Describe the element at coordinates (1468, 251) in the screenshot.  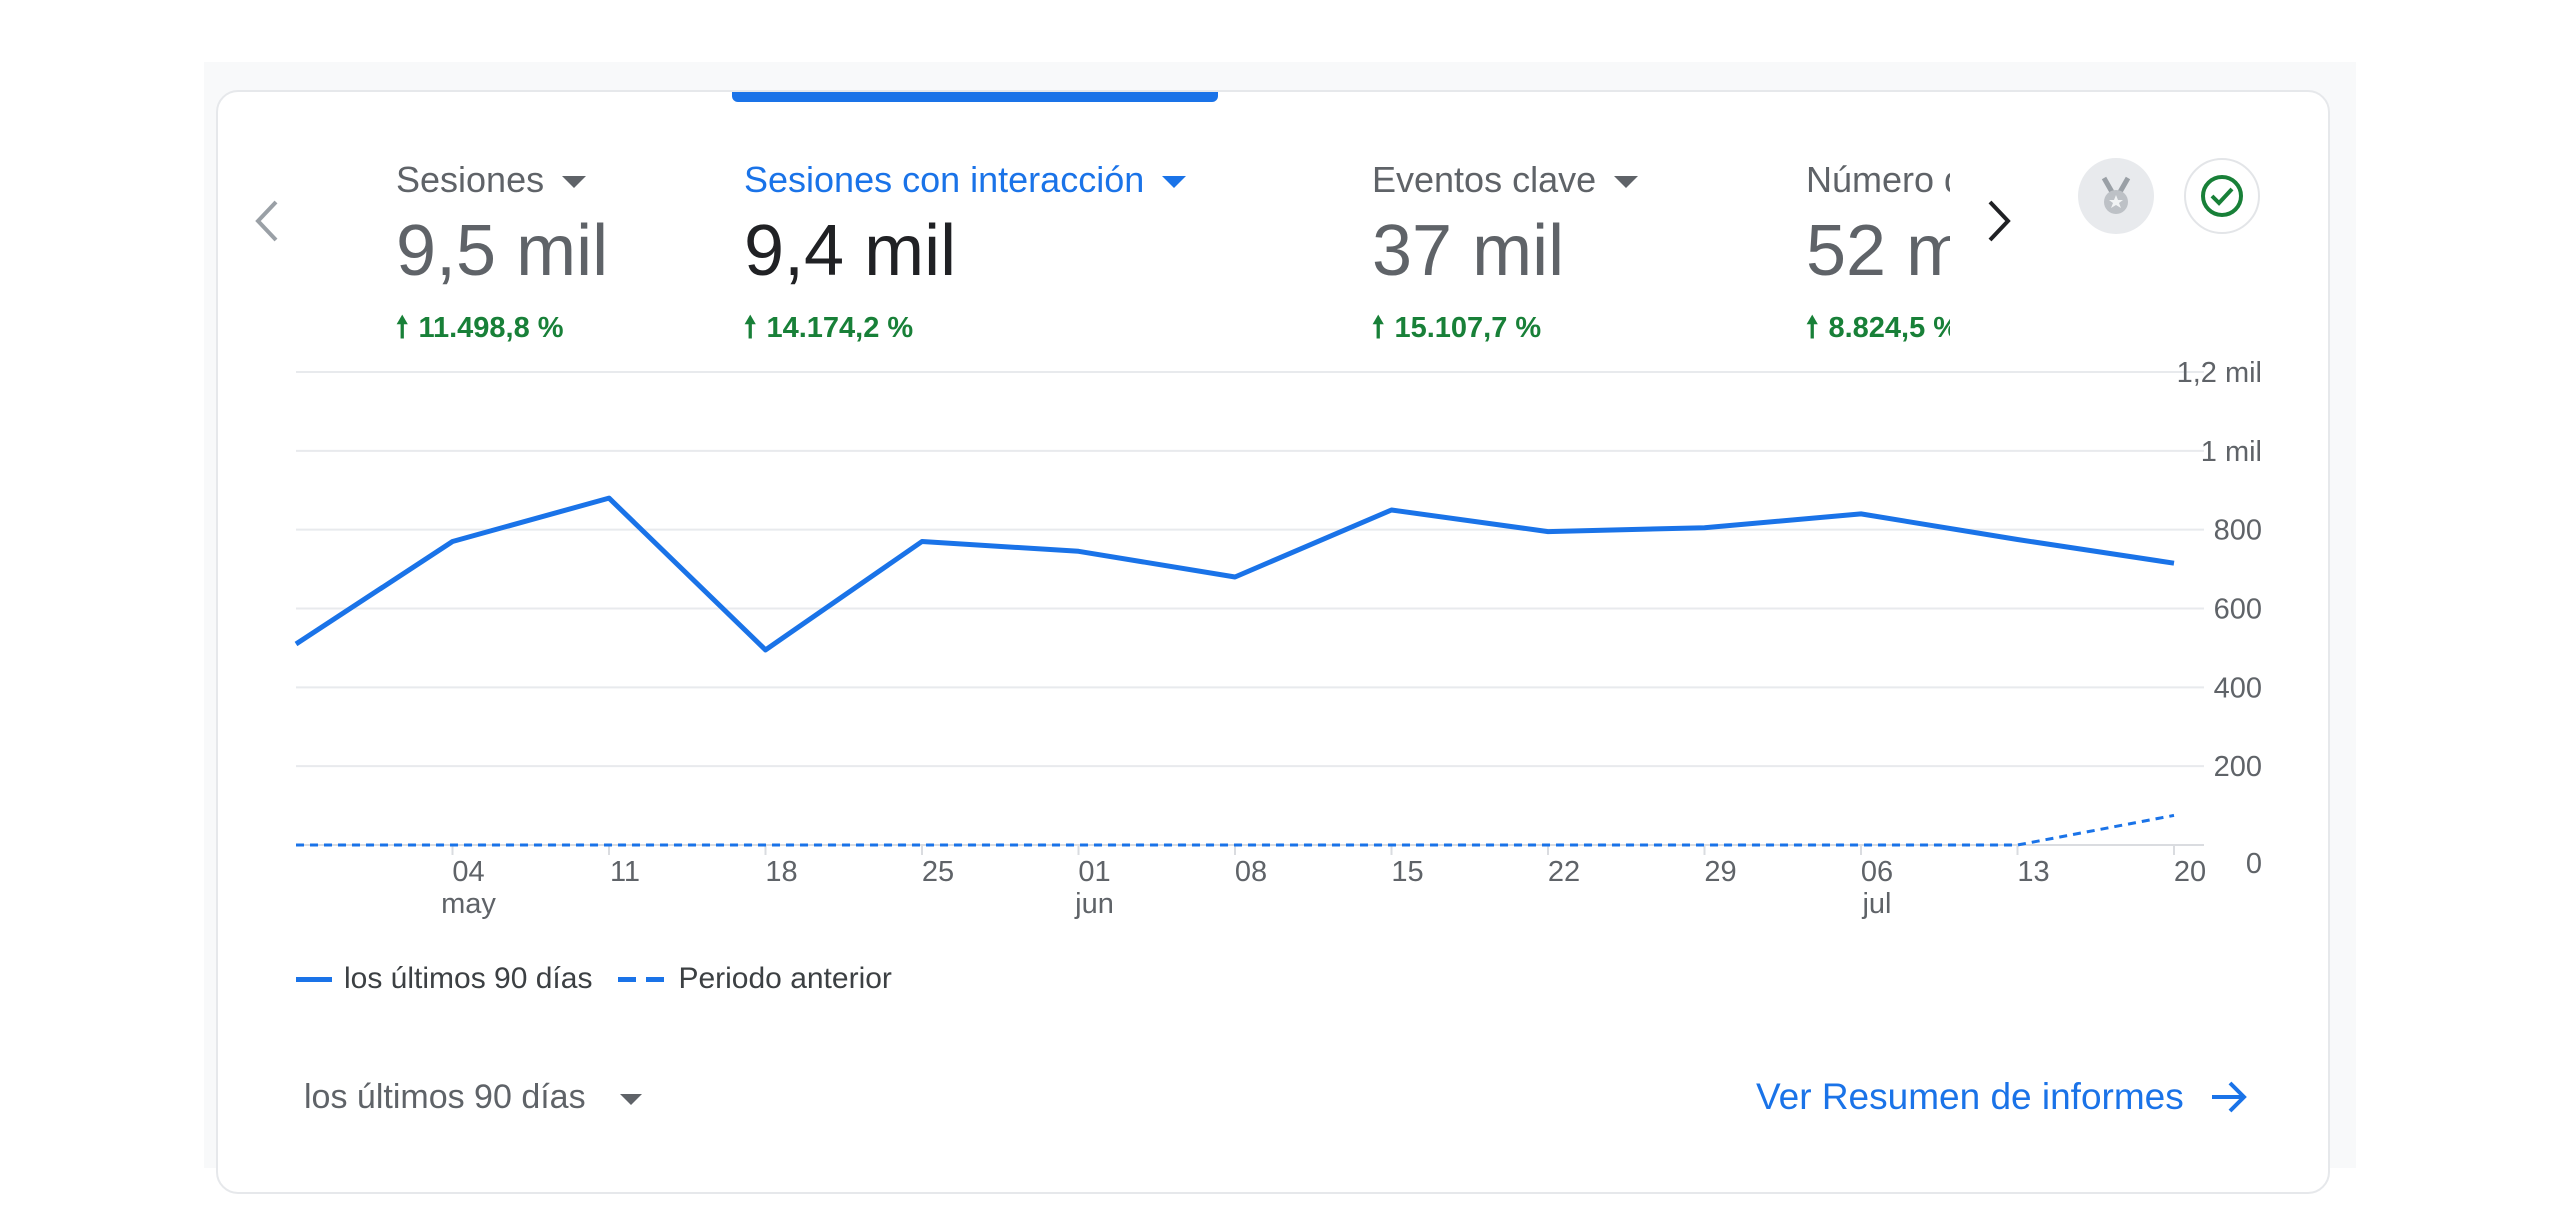
I see `tab-value: 37 mil` at that location.